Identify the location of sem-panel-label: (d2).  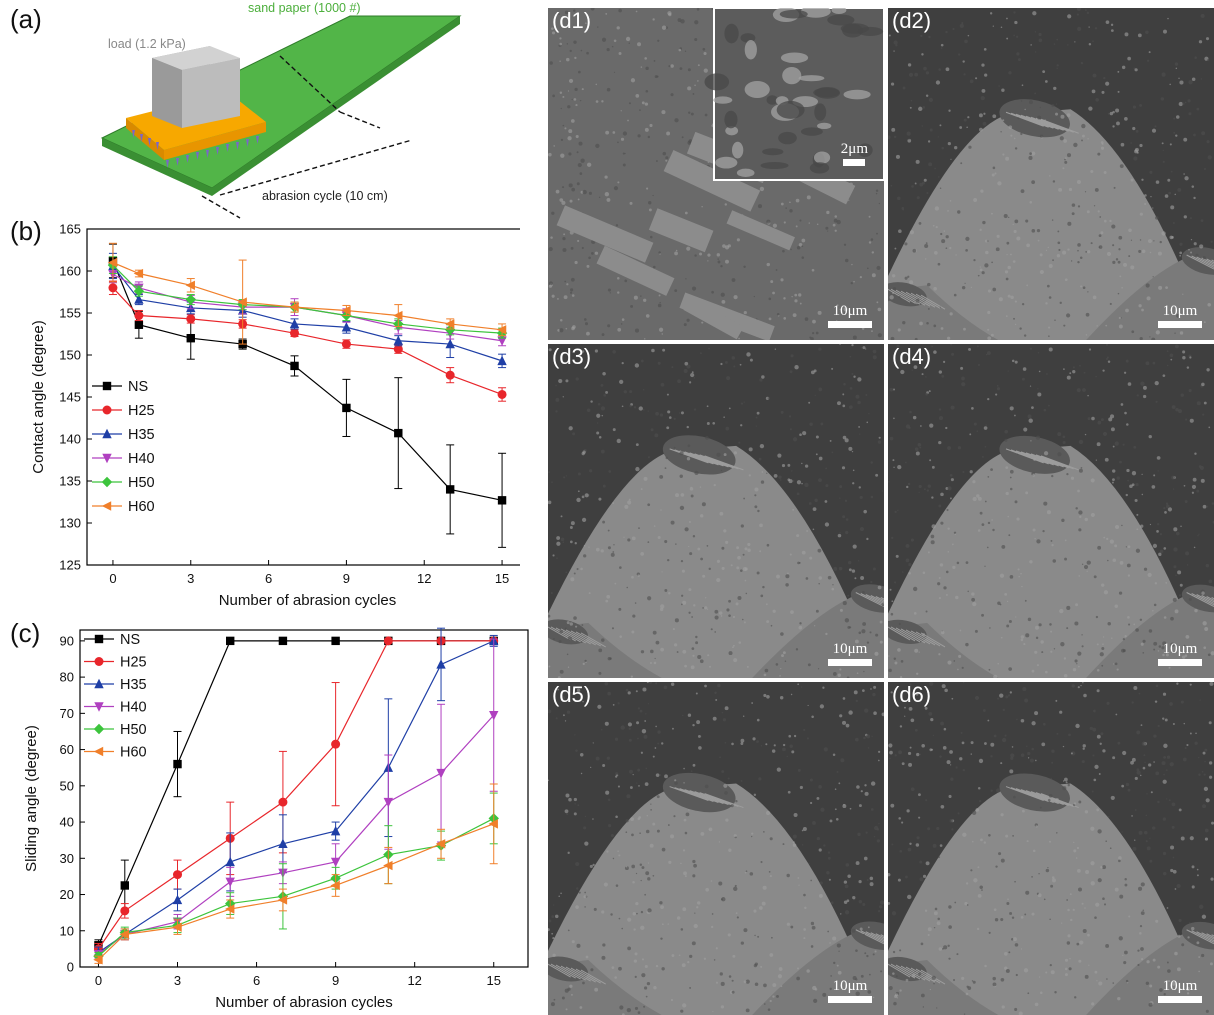
(912, 20).